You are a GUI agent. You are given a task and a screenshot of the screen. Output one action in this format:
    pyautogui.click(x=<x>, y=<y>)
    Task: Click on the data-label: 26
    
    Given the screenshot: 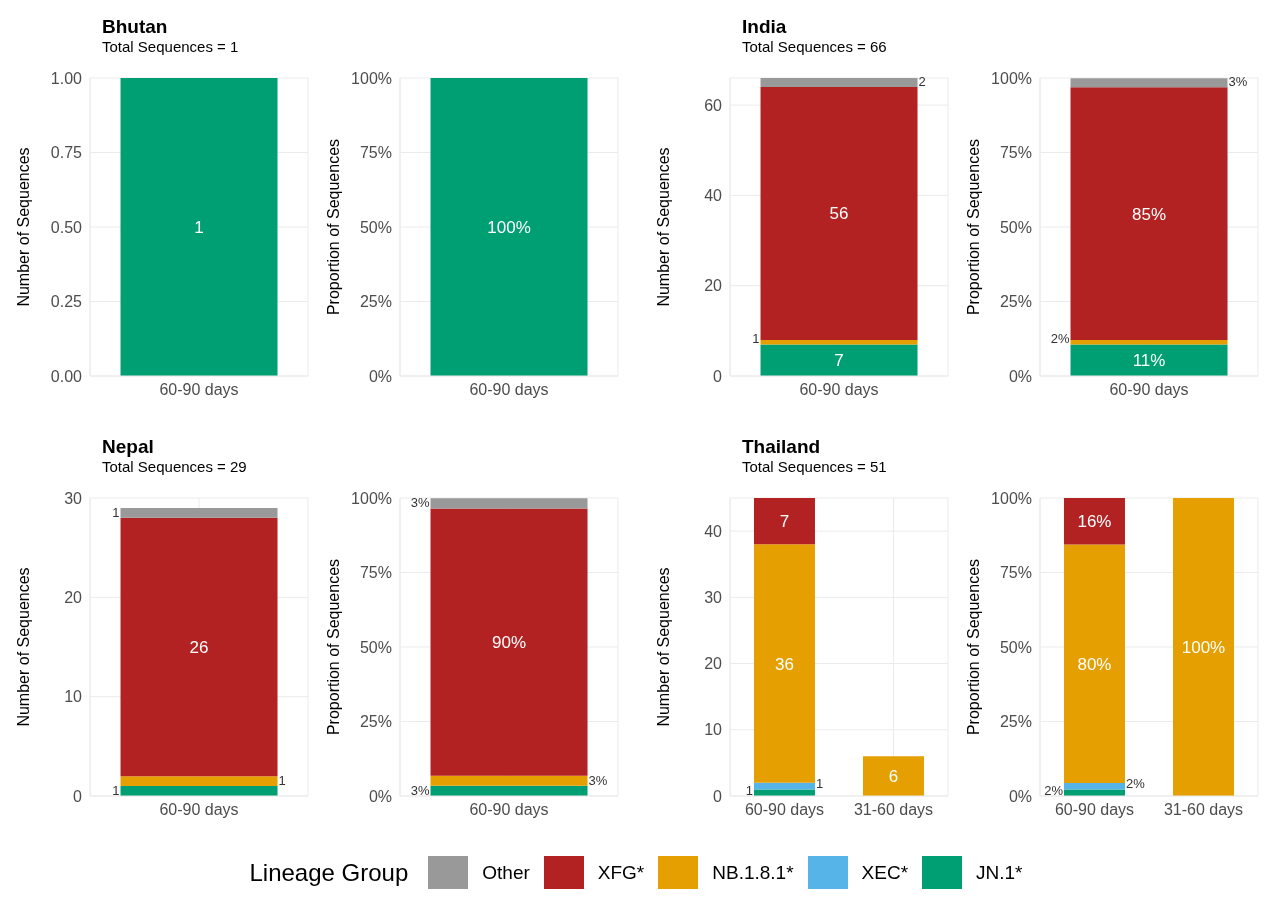 What is the action you would take?
    pyautogui.click(x=199, y=647)
    